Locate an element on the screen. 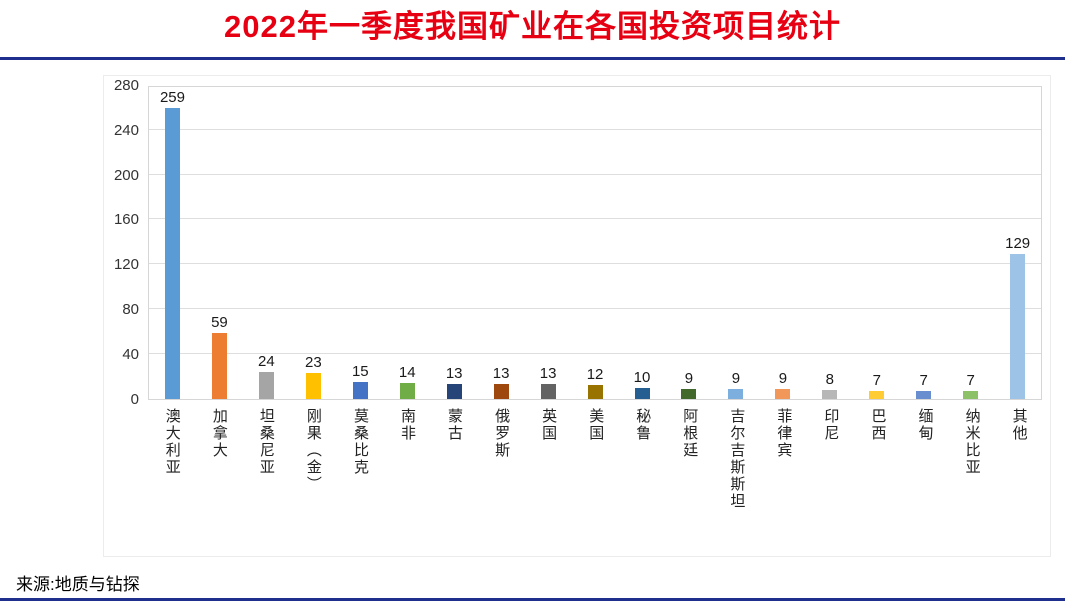 The height and width of the screenshot is (603, 1065). category-label: 印尼 is located at coordinates (831, 424).